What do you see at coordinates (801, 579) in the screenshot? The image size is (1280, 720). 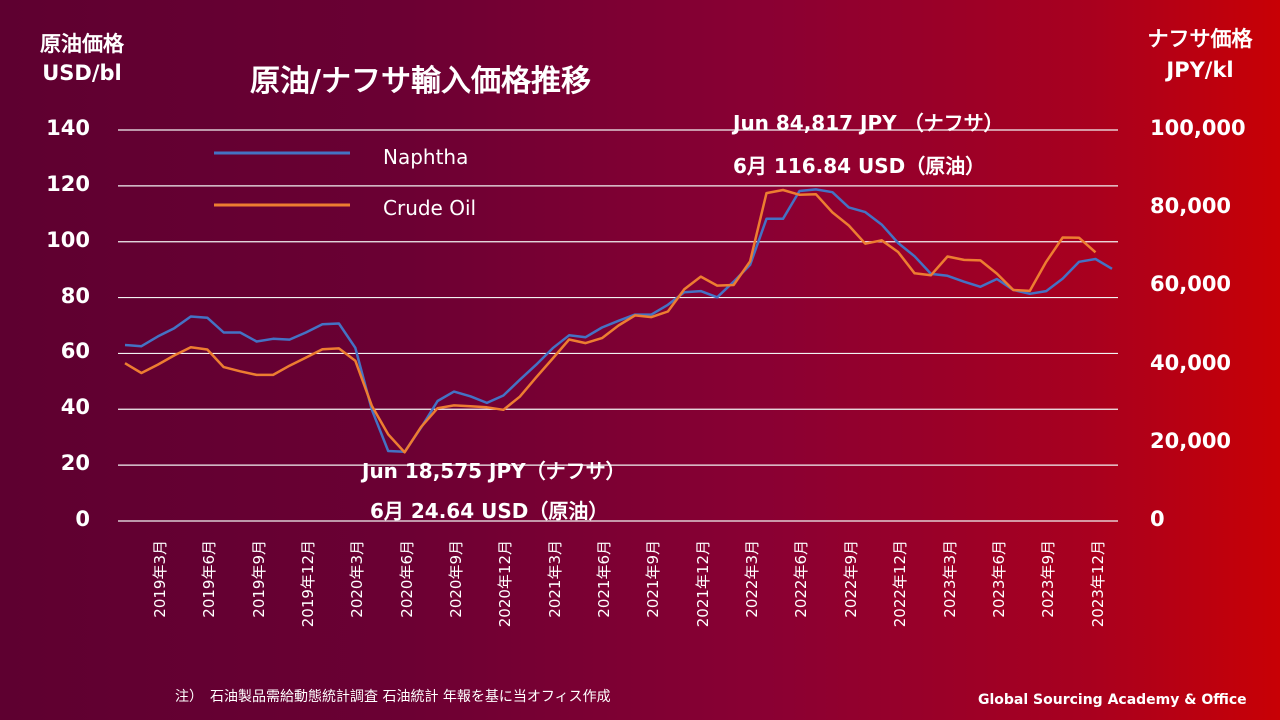 I see `x-tick-label: 2022年6月` at bounding box center [801, 579].